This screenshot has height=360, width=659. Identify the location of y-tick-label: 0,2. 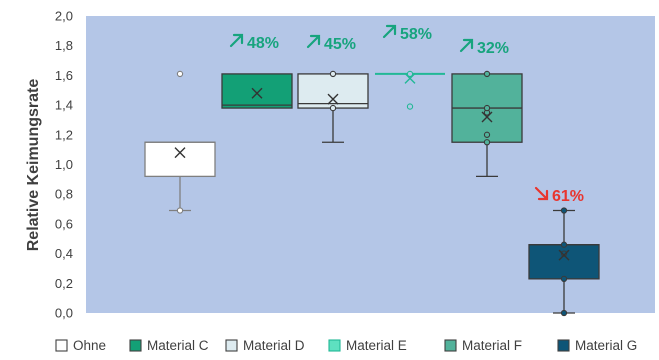
(64, 283).